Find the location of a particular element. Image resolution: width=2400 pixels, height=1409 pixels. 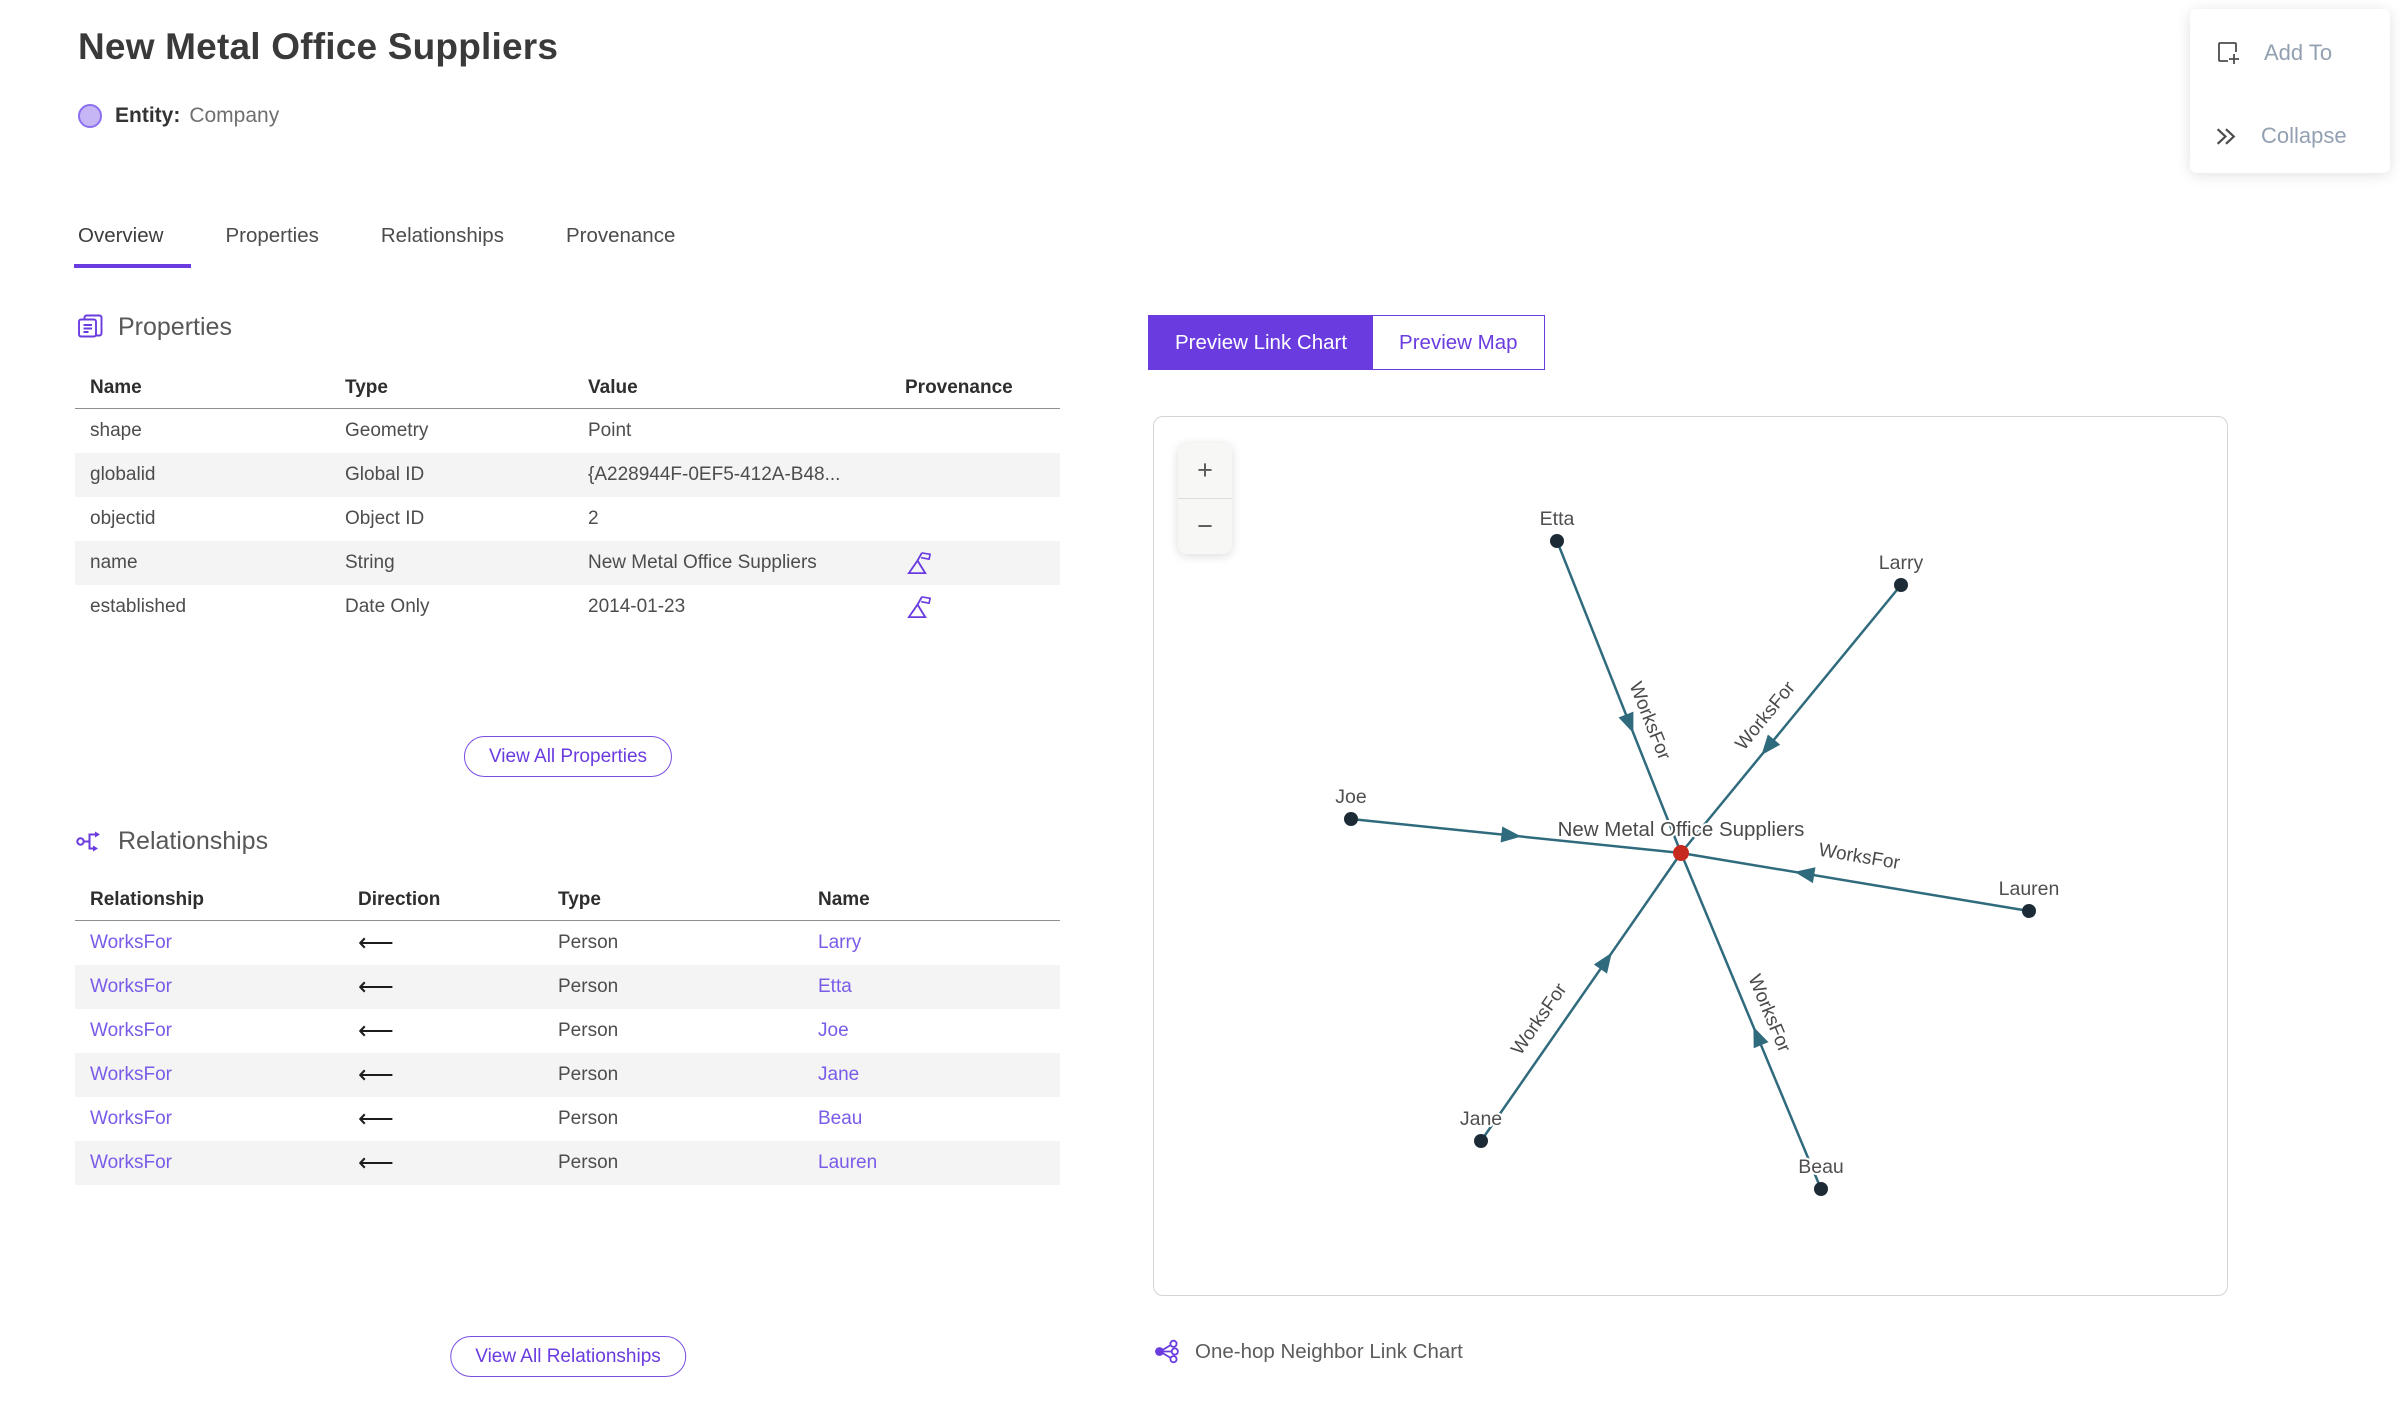

view-all-properties-button: View All Properties is located at coordinates (568, 756).